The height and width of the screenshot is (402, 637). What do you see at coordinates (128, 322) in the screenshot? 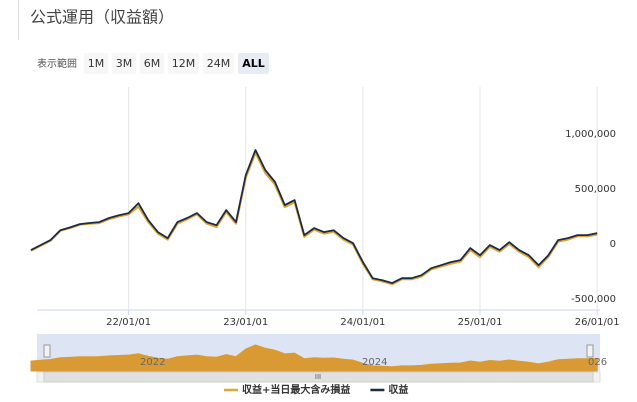
I see `x-tick-label: 22/01/01` at bounding box center [128, 322].